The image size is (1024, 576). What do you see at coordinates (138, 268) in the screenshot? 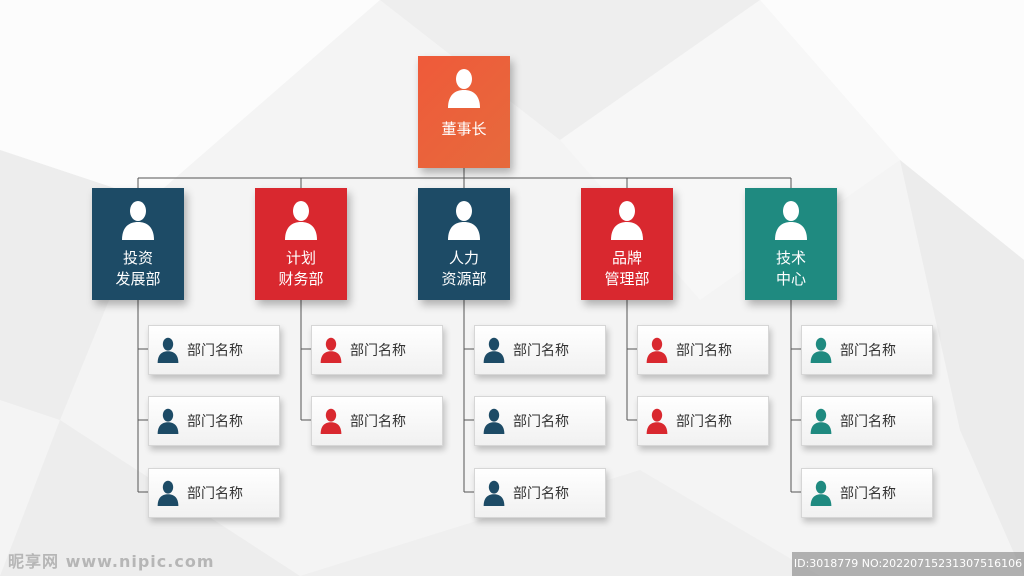
I see `department-label: 投资 发展部` at bounding box center [138, 268].